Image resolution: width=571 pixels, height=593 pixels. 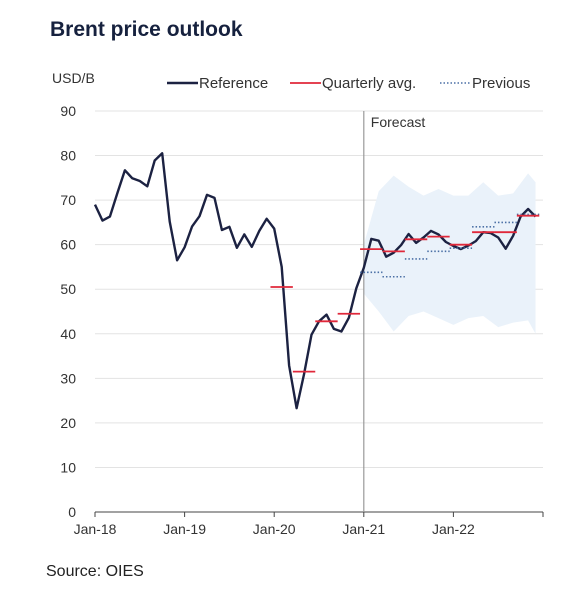 What do you see at coordinates (453, 529) in the screenshot?
I see `x-tick-label: Jan-22` at bounding box center [453, 529].